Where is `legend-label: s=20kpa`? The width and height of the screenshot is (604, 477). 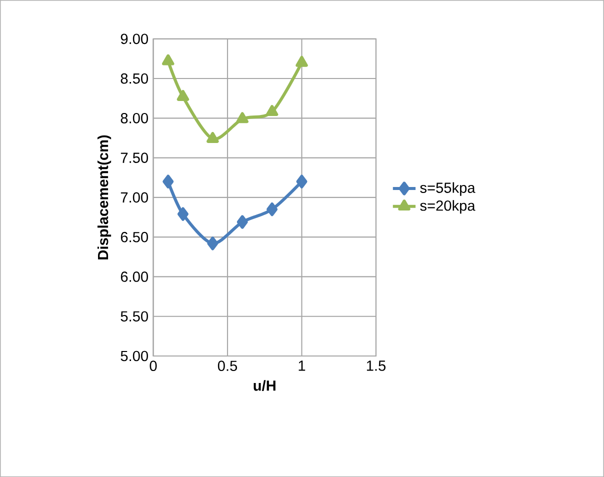
legend-label: s=20kpa is located at coordinates (448, 207).